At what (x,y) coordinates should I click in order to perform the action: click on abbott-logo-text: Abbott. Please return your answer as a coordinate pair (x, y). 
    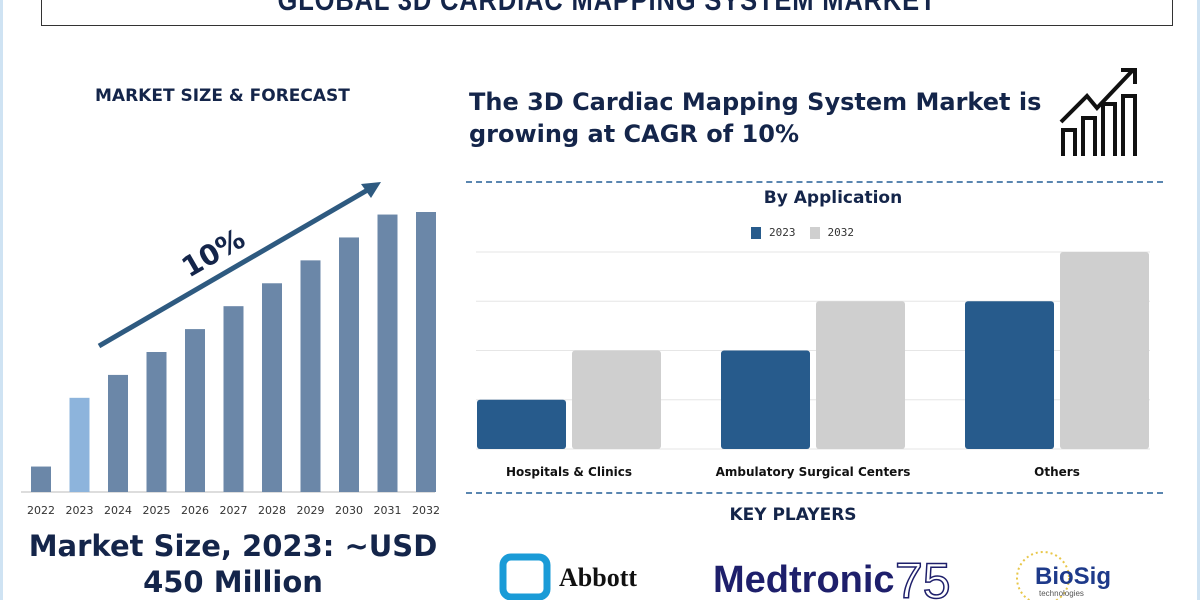
    Looking at the image, I should click on (598, 577).